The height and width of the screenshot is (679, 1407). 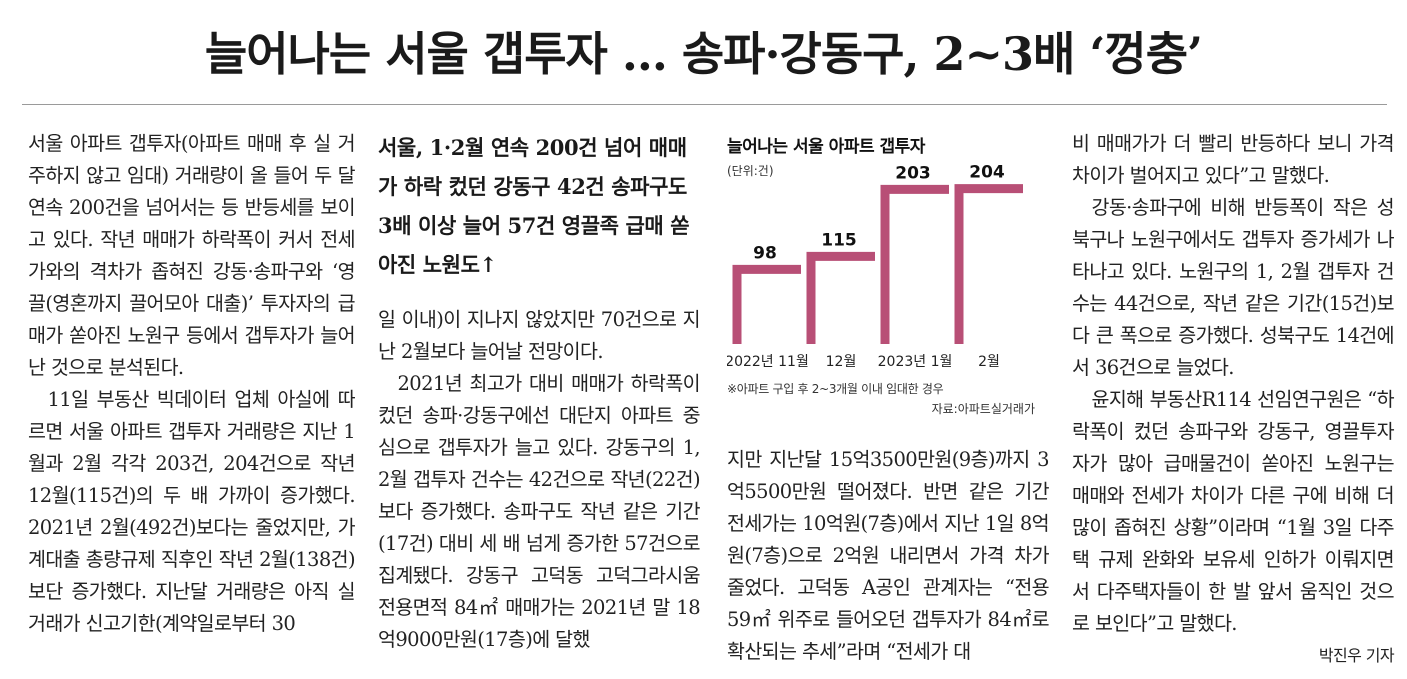 I want to click on byline: 박진우 기자, so click(x=1356, y=655).